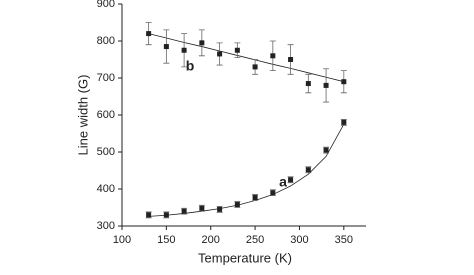 The width and height of the screenshot is (474, 275). What do you see at coordinates (106, 189) in the screenshot?
I see `y-tick-label: 400` at bounding box center [106, 189].